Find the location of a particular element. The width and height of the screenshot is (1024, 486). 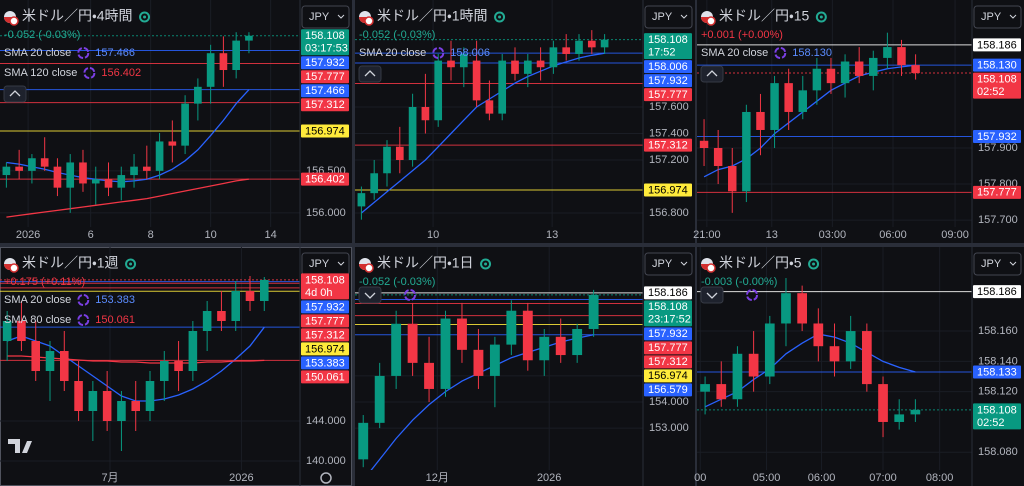

dropdown-chevron is located at coordinates (684, 263).